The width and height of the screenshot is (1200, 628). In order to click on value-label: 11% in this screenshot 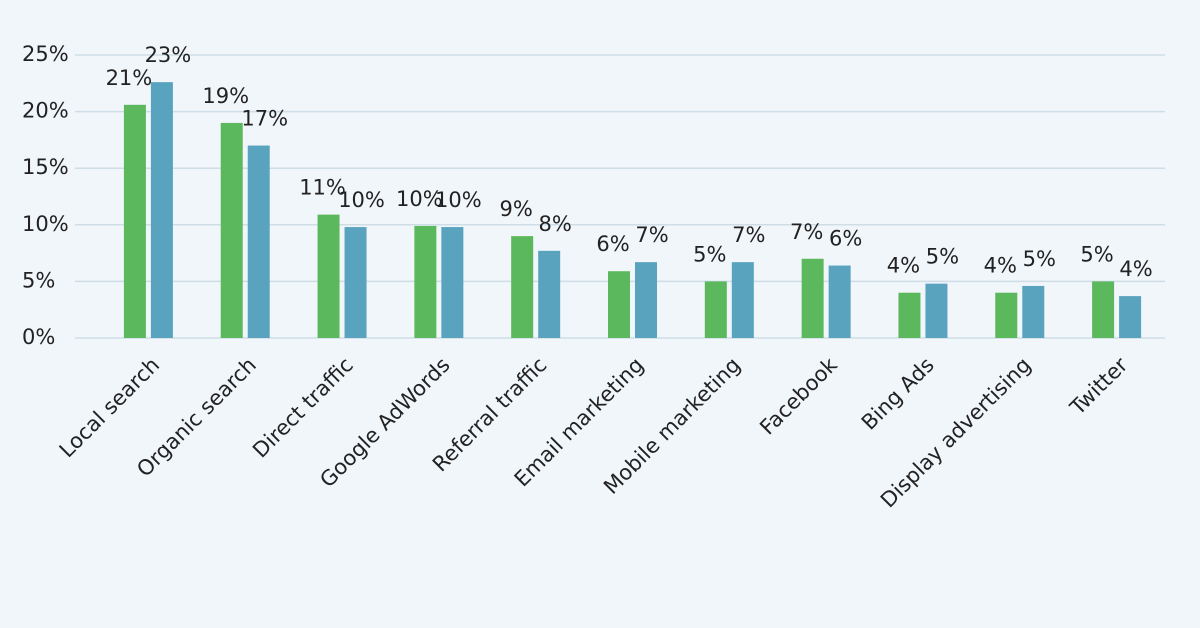, I will do `click(322, 188)`.